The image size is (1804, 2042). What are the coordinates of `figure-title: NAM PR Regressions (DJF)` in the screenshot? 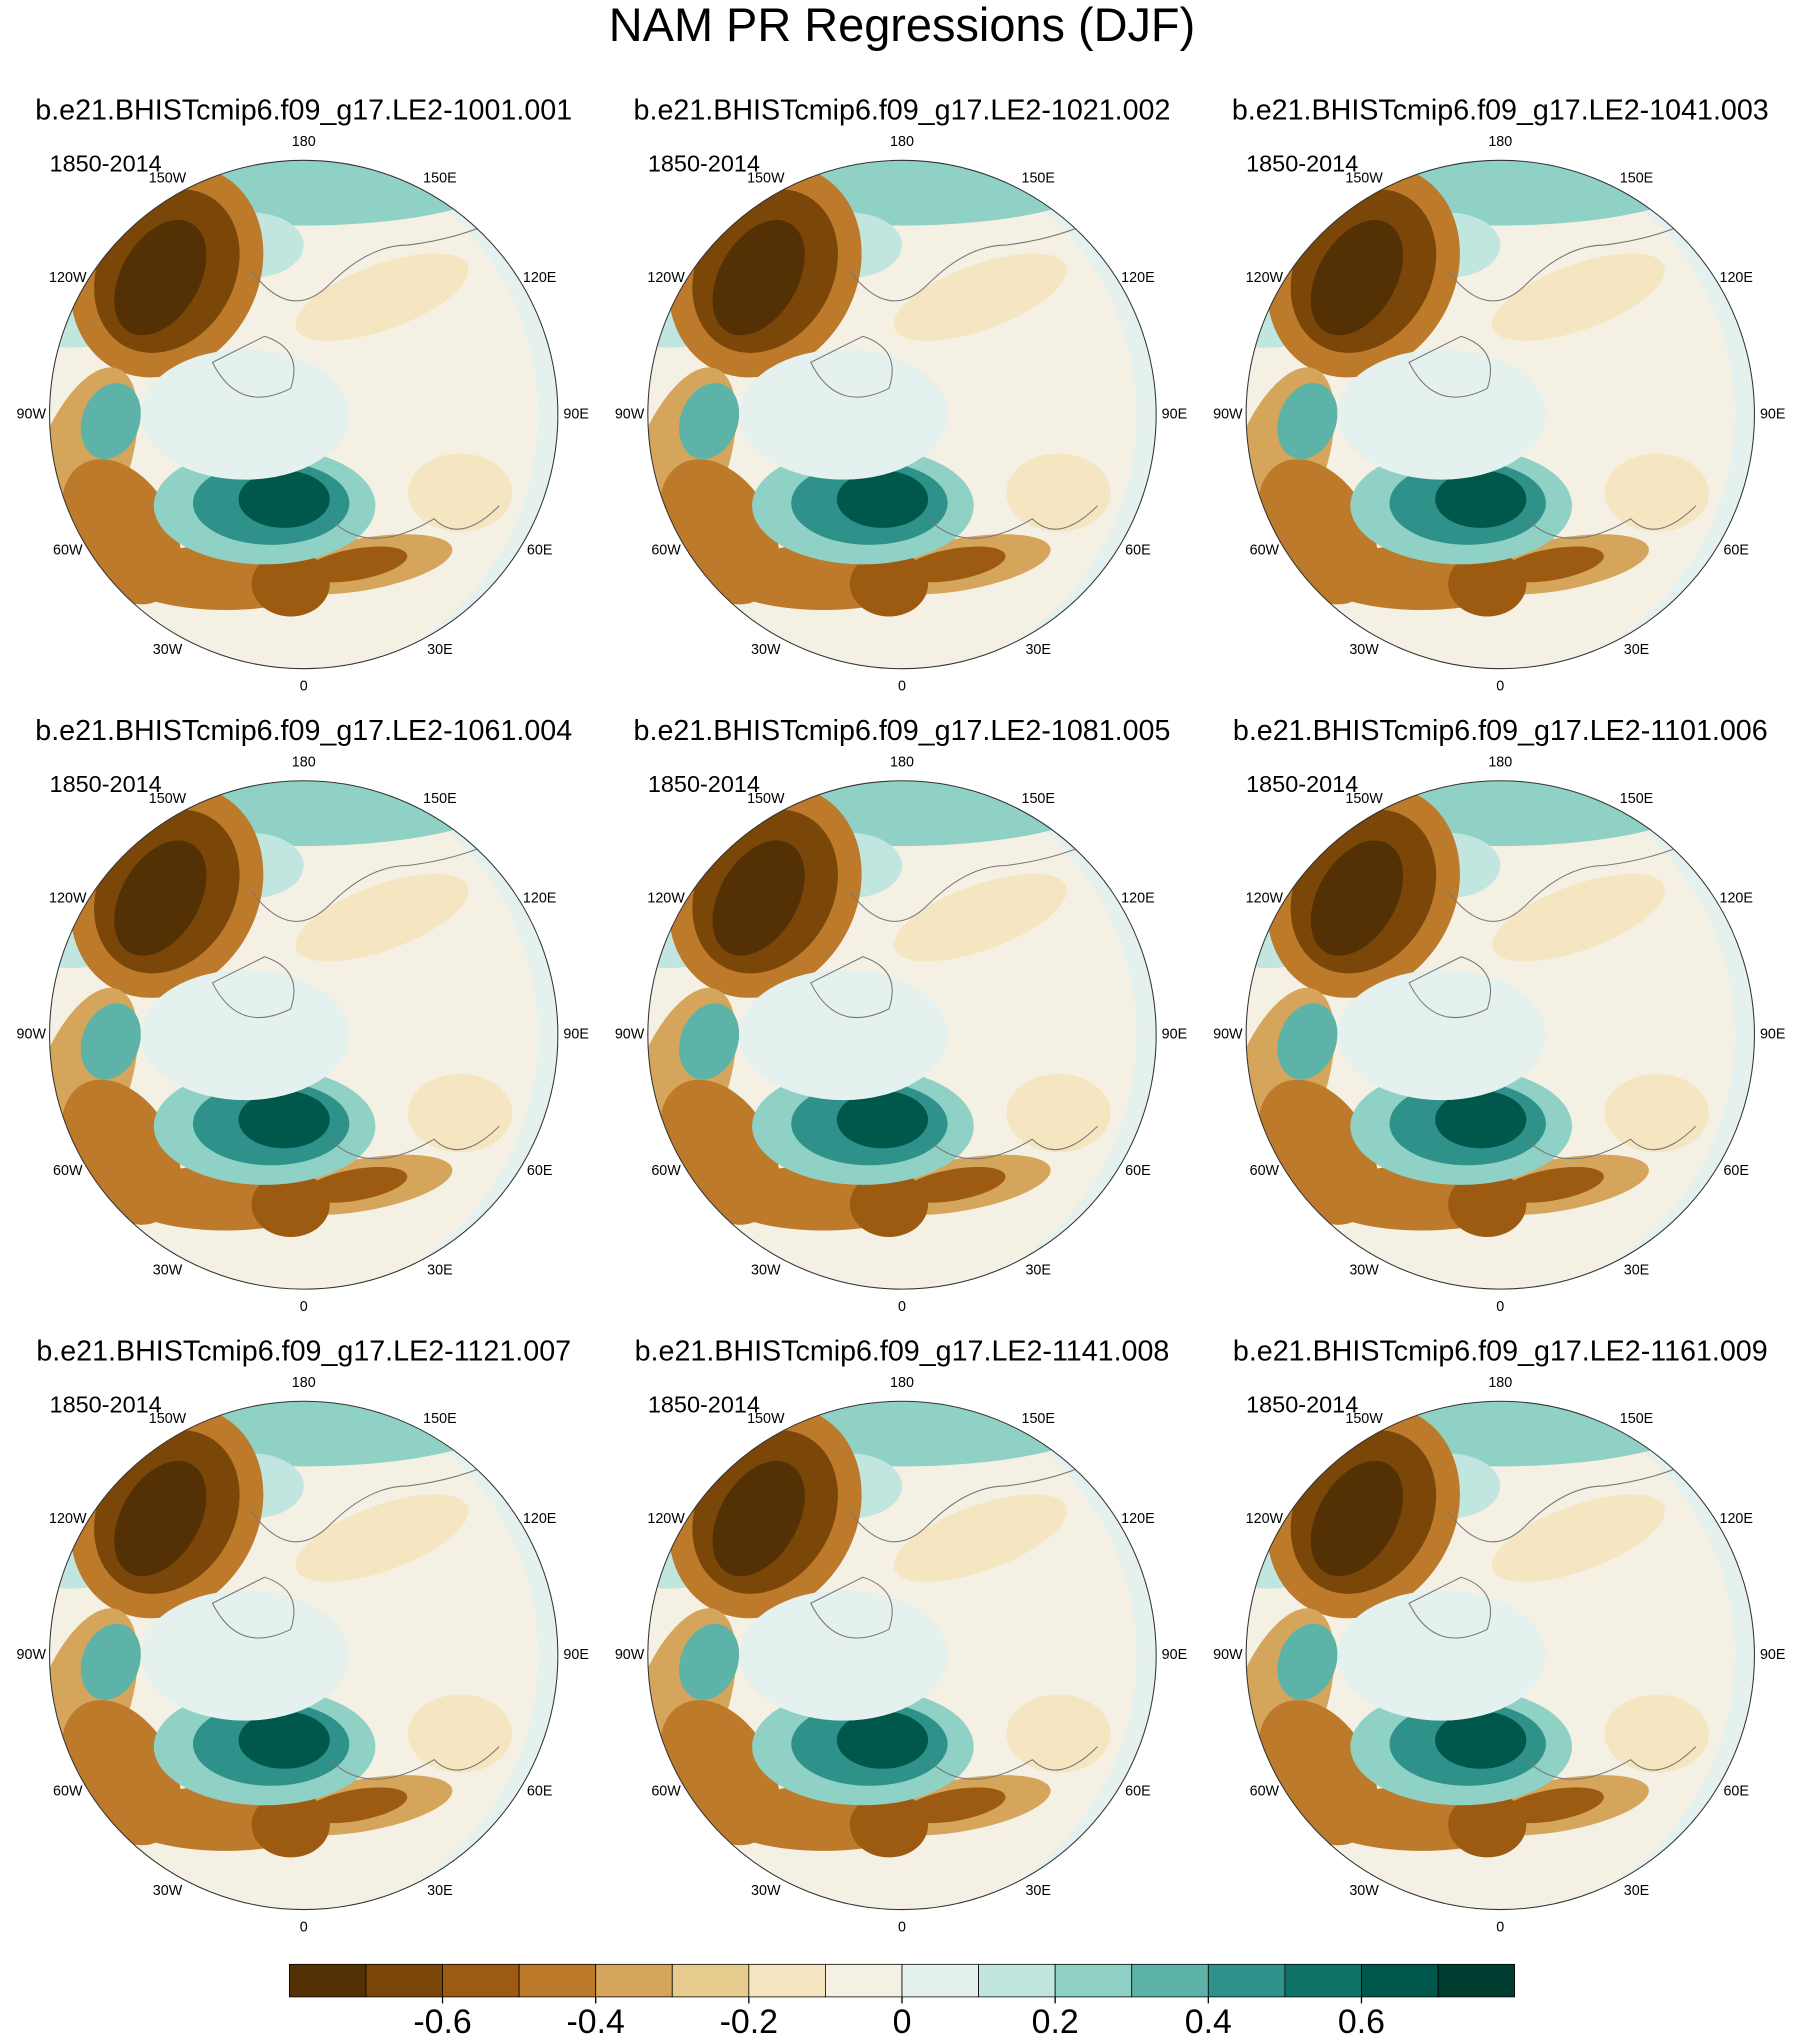 It's located at (902, 25).